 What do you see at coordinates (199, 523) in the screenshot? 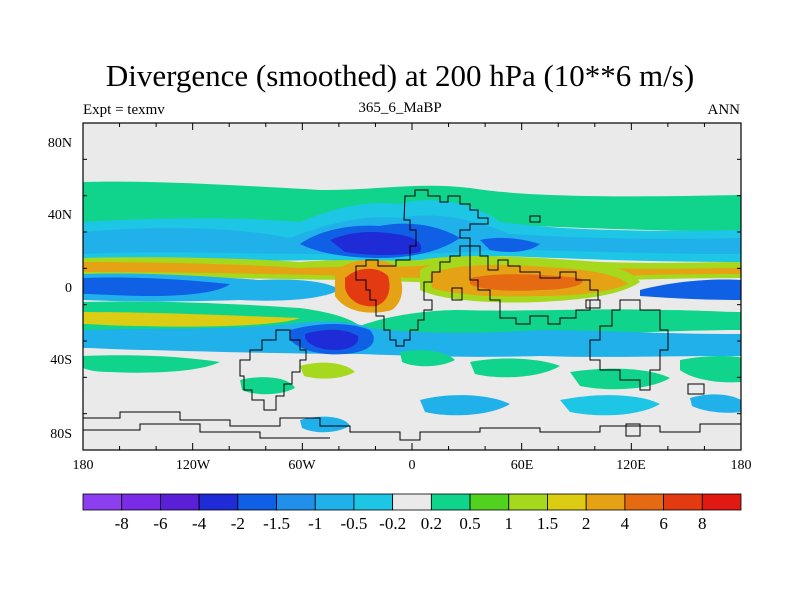
I see `colorbar-label: -4` at bounding box center [199, 523].